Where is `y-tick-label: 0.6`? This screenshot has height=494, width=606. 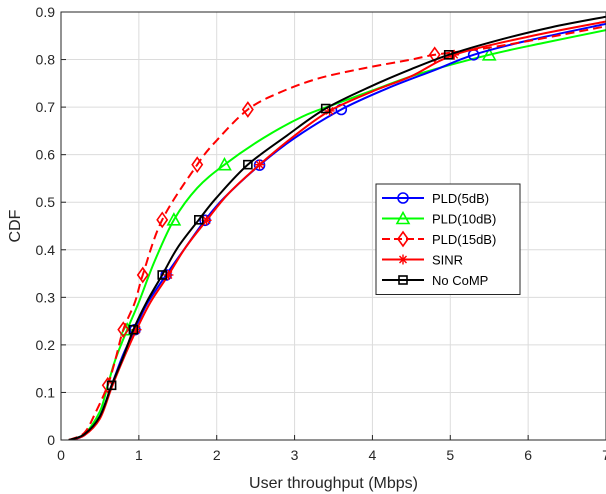
y-tick-label: 0.6 is located at coordinates (46, 155).